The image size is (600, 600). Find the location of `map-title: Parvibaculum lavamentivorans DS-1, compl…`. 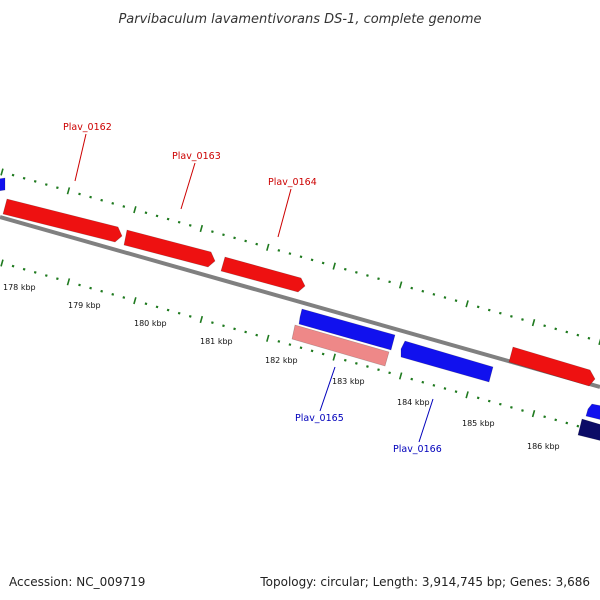

map-title: Parvibaculum lavamentivorans DS-1, compl… is located at coordinates (299, 19).